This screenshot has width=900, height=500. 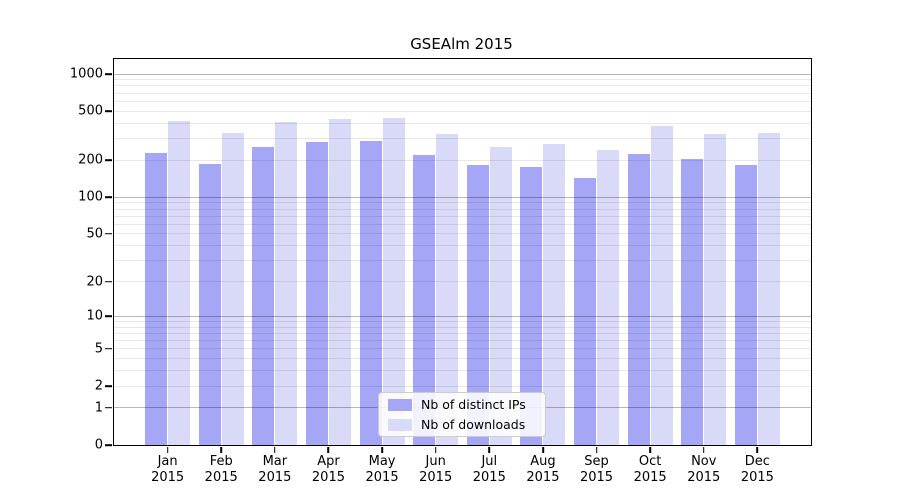 What do you see at coordinates (703, 470) in the screenshot?
I see `x-tick-label-nov: Nov 2015` at bounding box center [703, 470].